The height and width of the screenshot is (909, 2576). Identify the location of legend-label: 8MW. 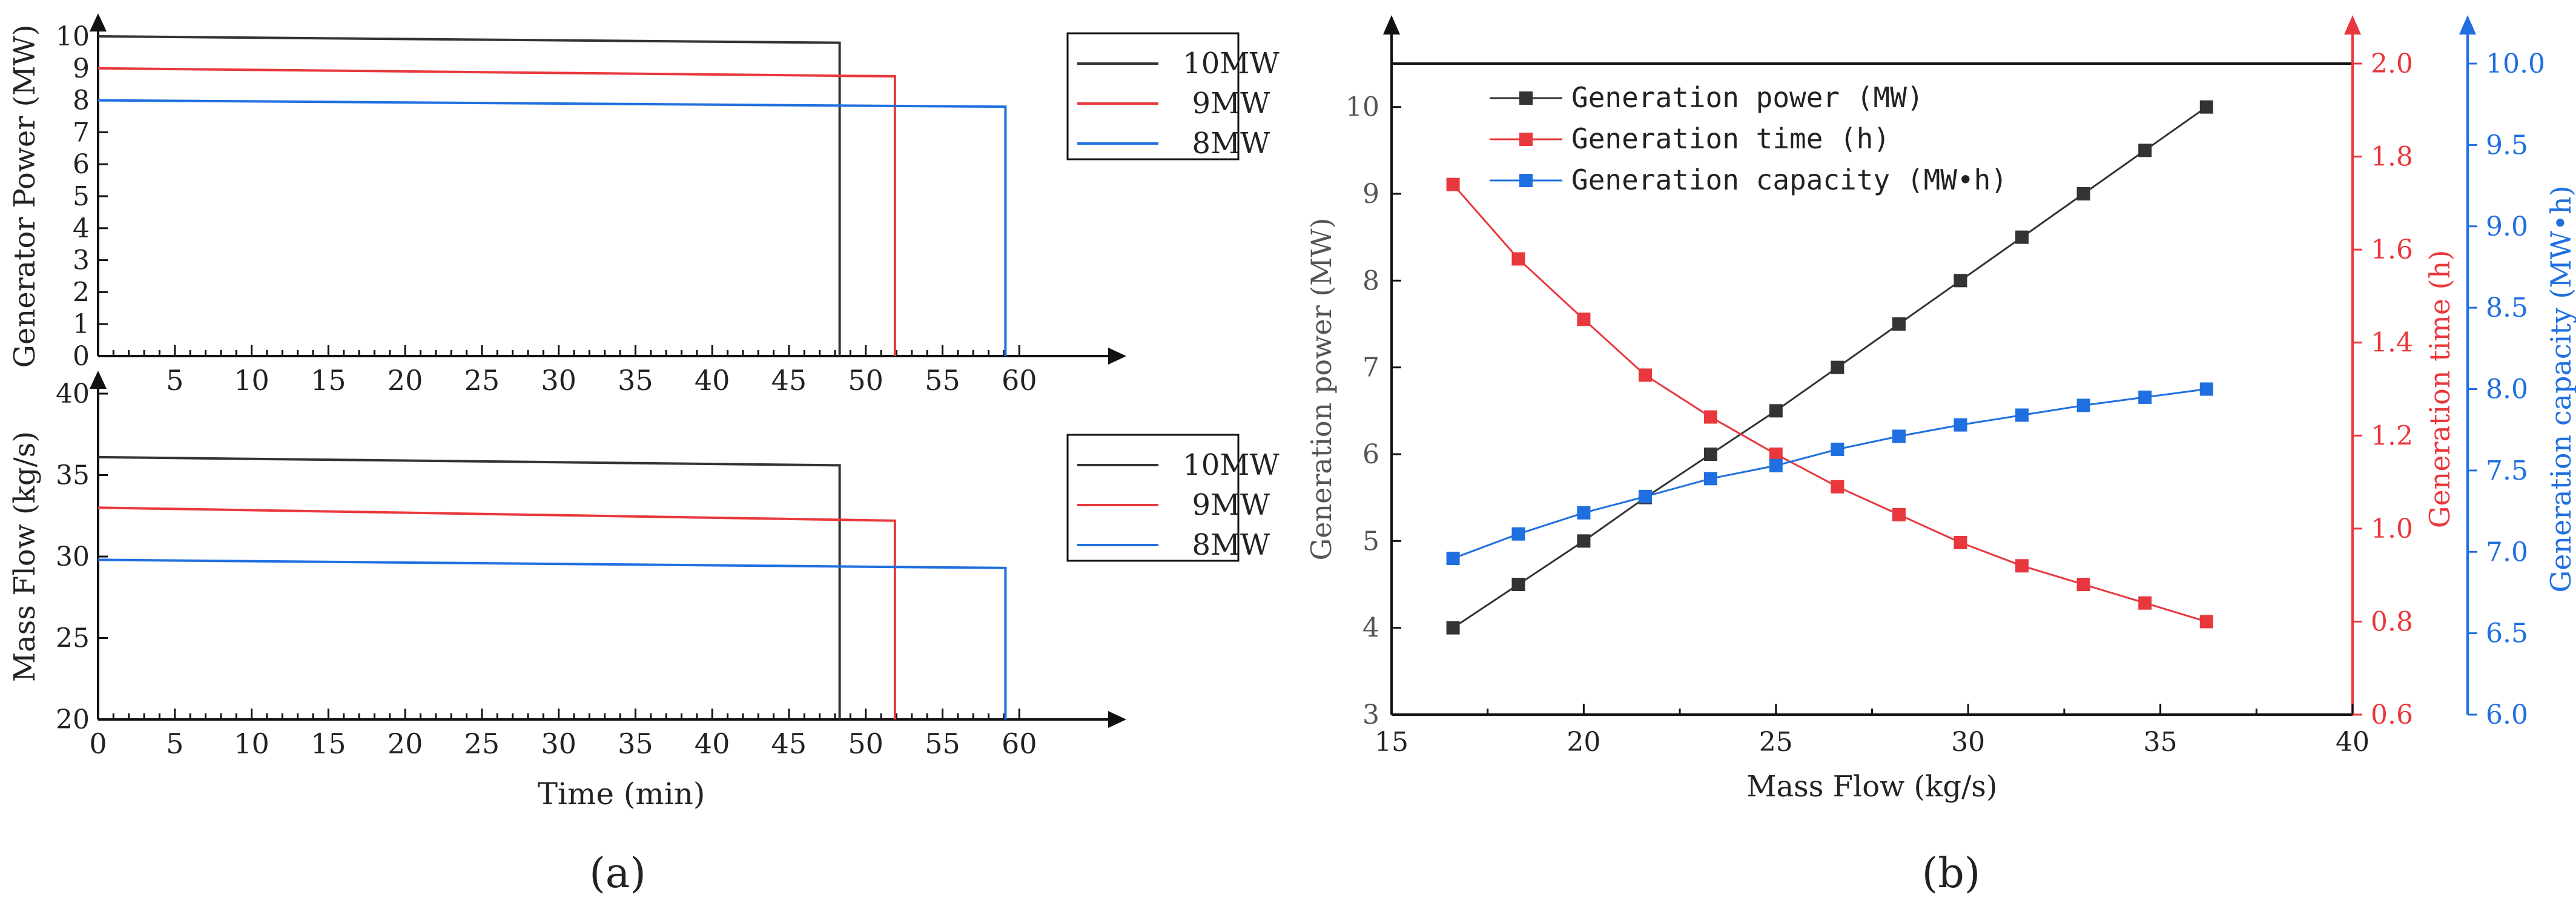
(1231, 143).